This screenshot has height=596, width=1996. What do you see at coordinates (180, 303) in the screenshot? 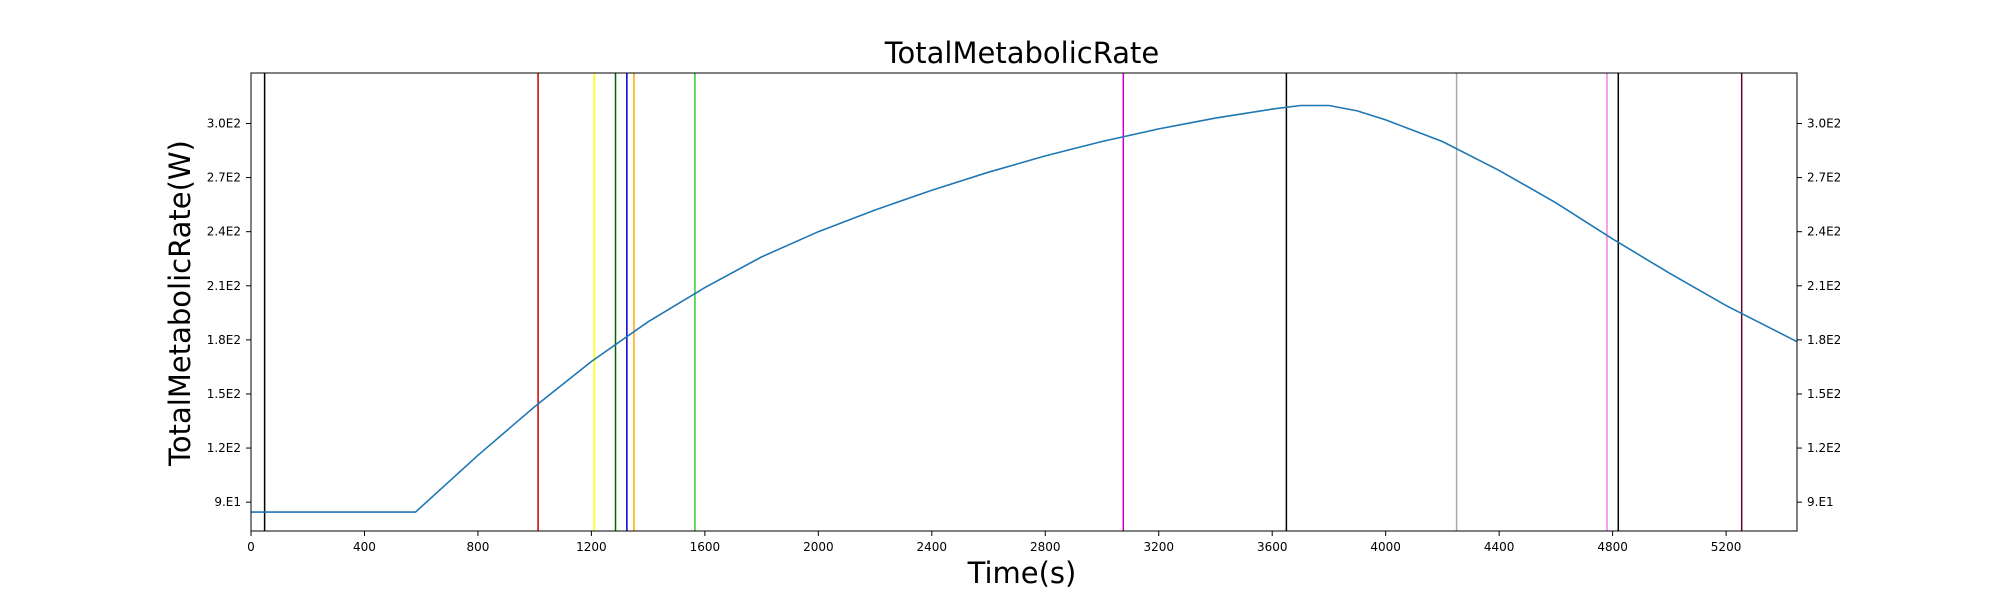
I see `y-axis-label: TotalMetabolicRate(W)` at bounding box center [180, 303].